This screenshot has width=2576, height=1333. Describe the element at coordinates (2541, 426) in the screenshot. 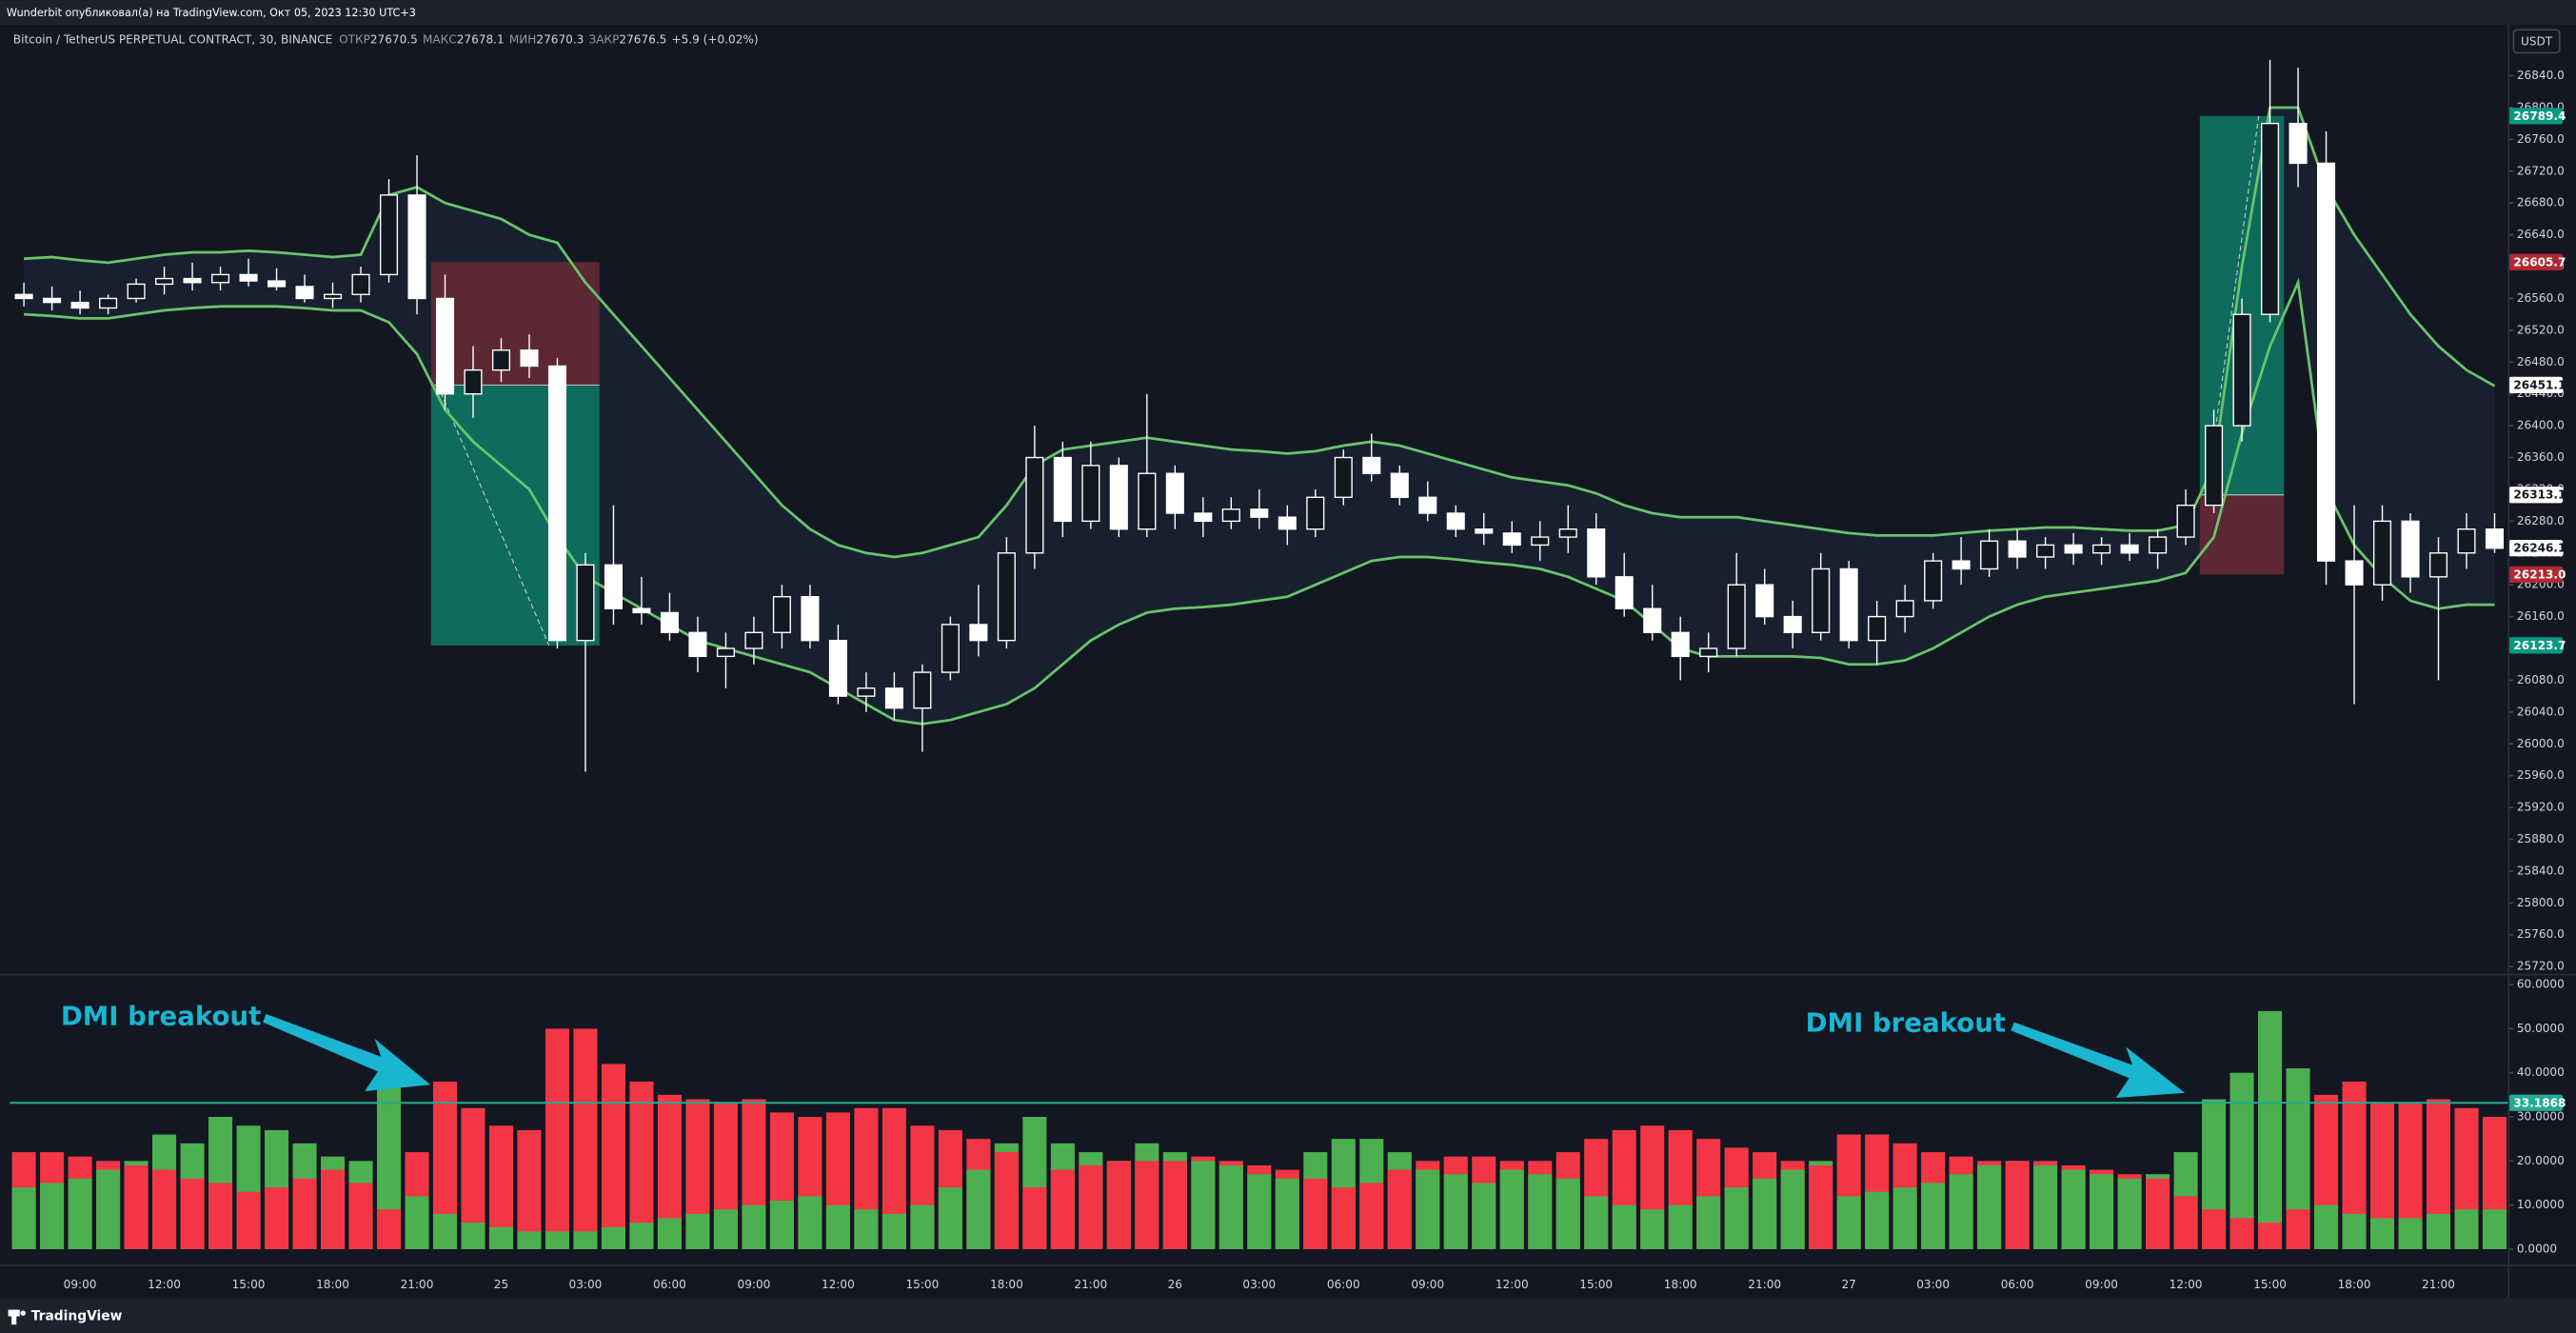

I see `y-tick-label: 26400.0` at that location.